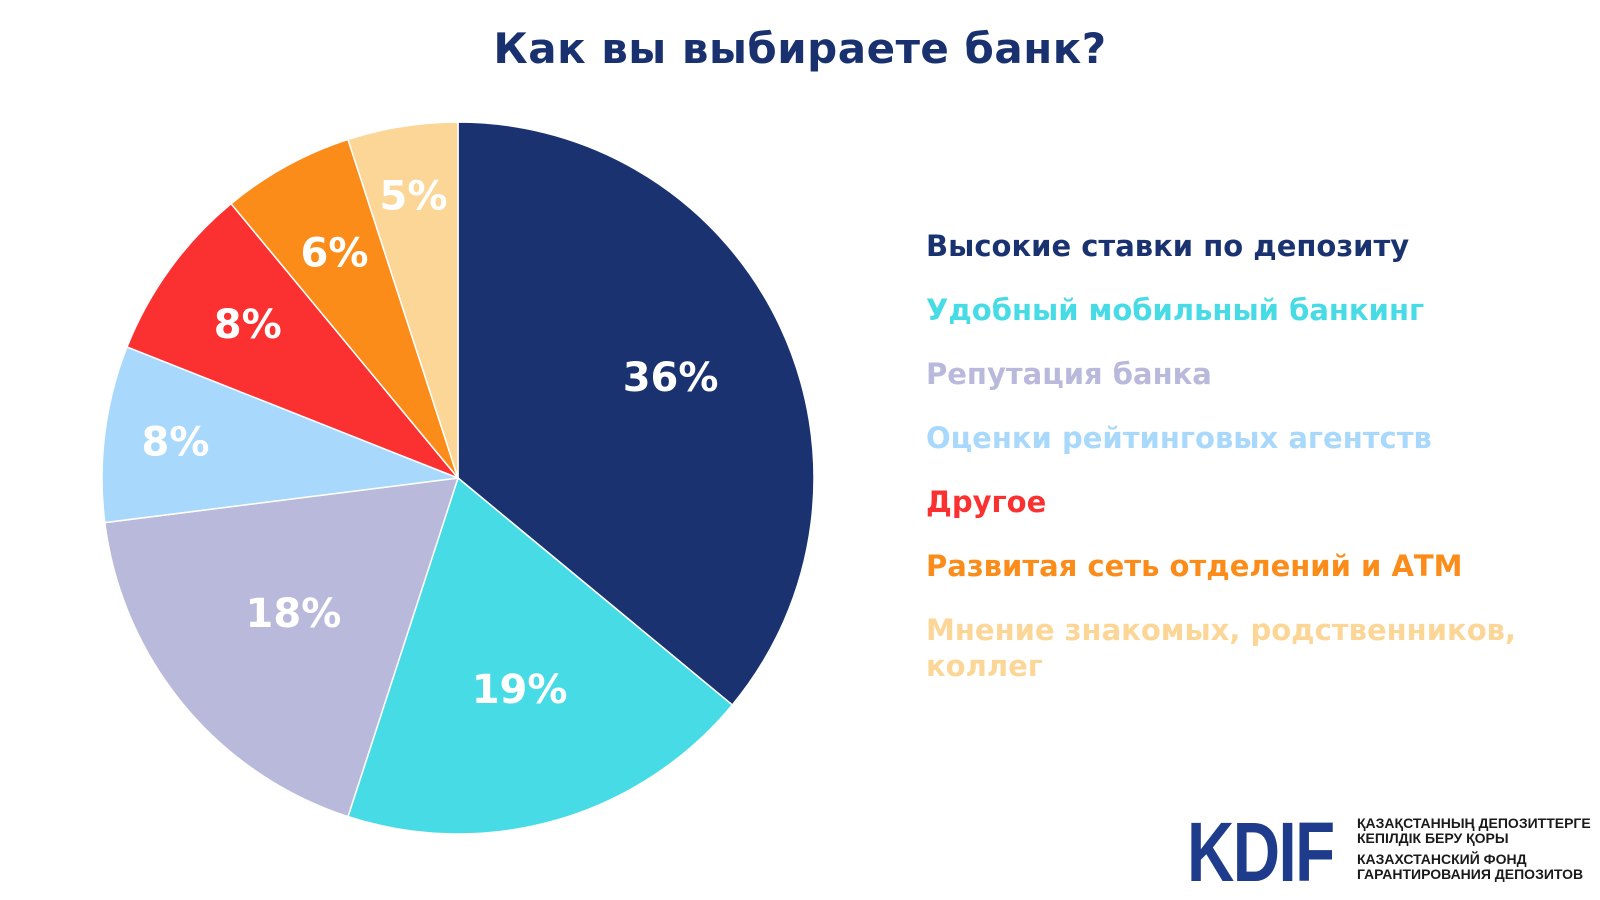  I want to click on legend-item: Другое, so click(986, 502).